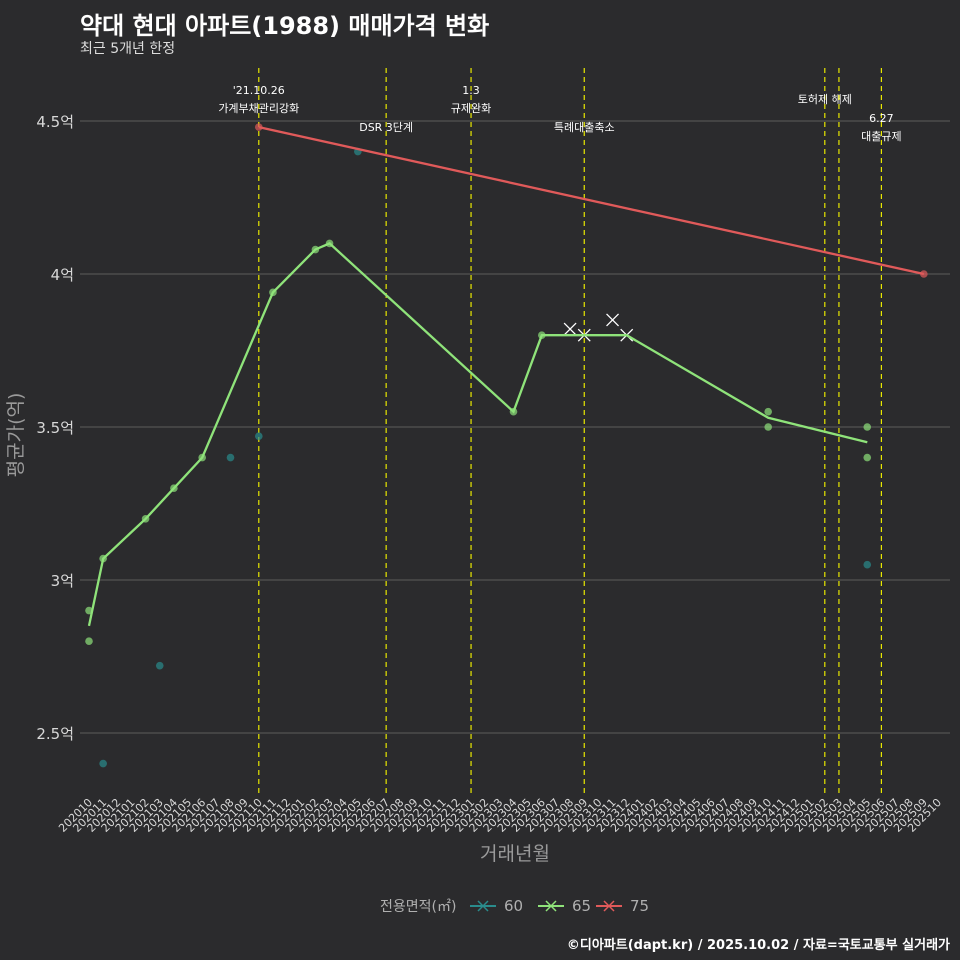 The height and width of the screenshot is (960, 960). I want to click on policy-event-label: DSR 3단계, so click(386, 127).